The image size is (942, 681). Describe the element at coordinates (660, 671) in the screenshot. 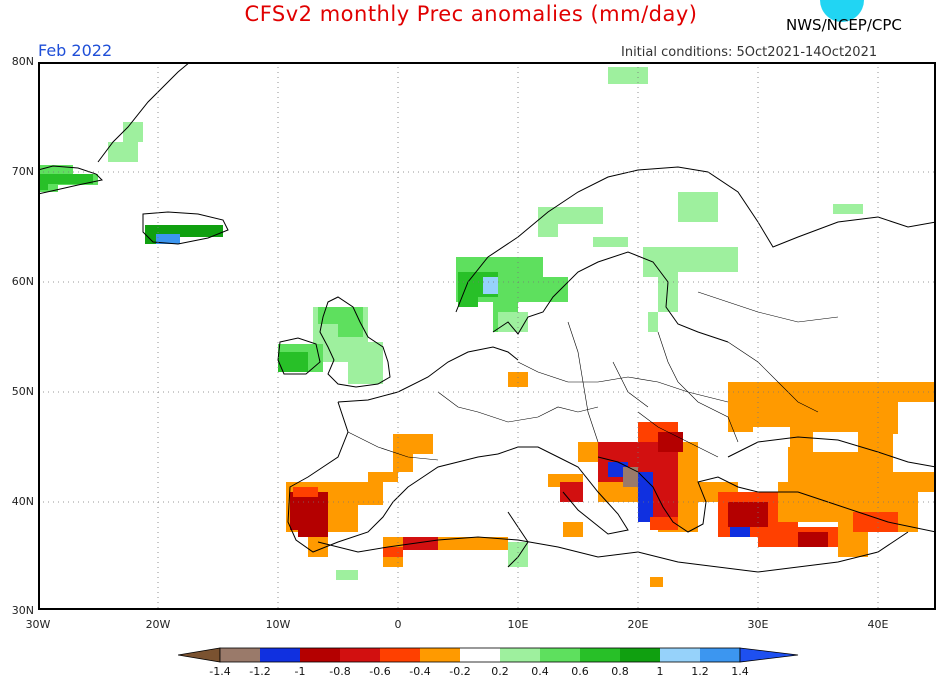

I see `colorbar-label: 1` at that location.